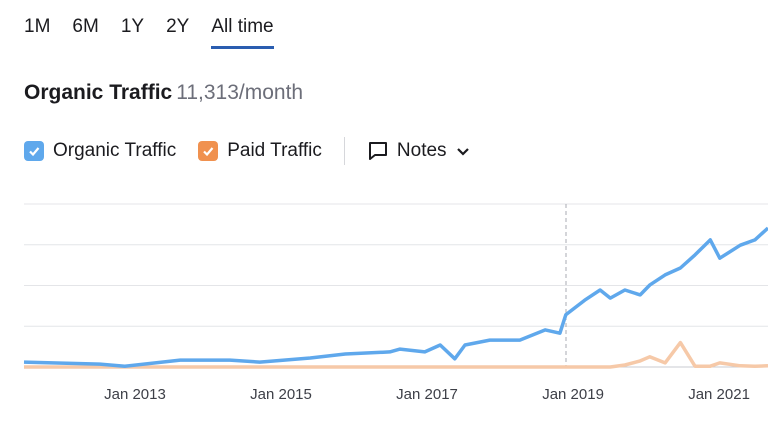 The height and width of the screenshot is (426, 768). What do you see at coordinates (396, 354) in the screenshot?
I see `series-line` at bounding box center [396, 354].